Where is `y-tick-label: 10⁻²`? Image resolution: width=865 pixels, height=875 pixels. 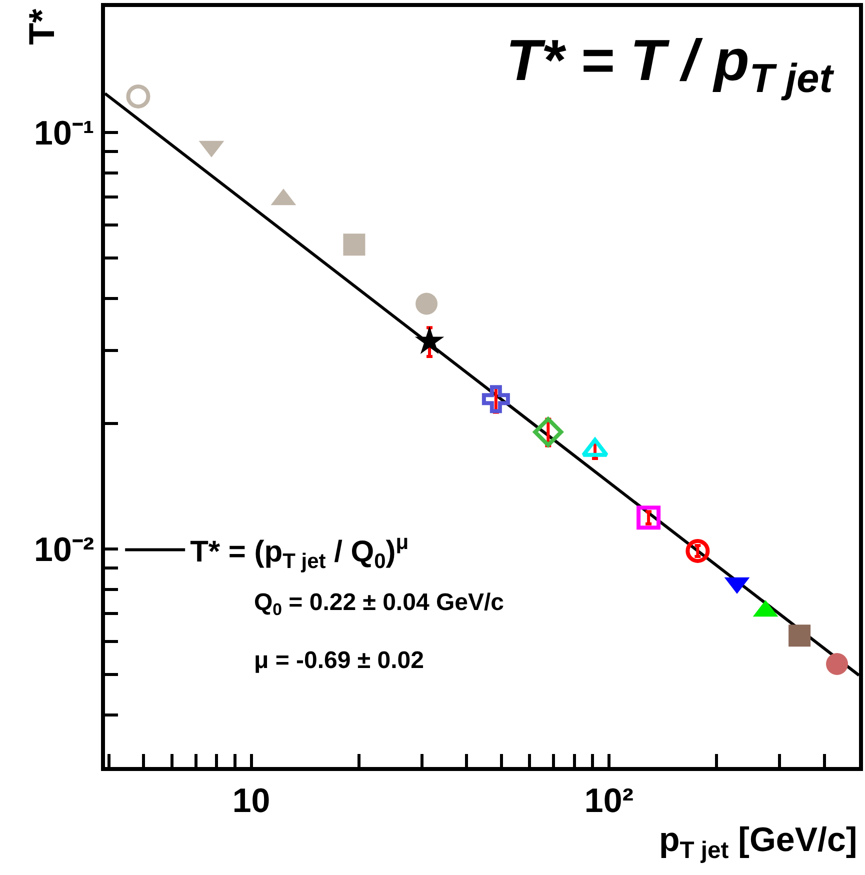 y-tick-label: 10⁻² is located at coordinates (64, 550).